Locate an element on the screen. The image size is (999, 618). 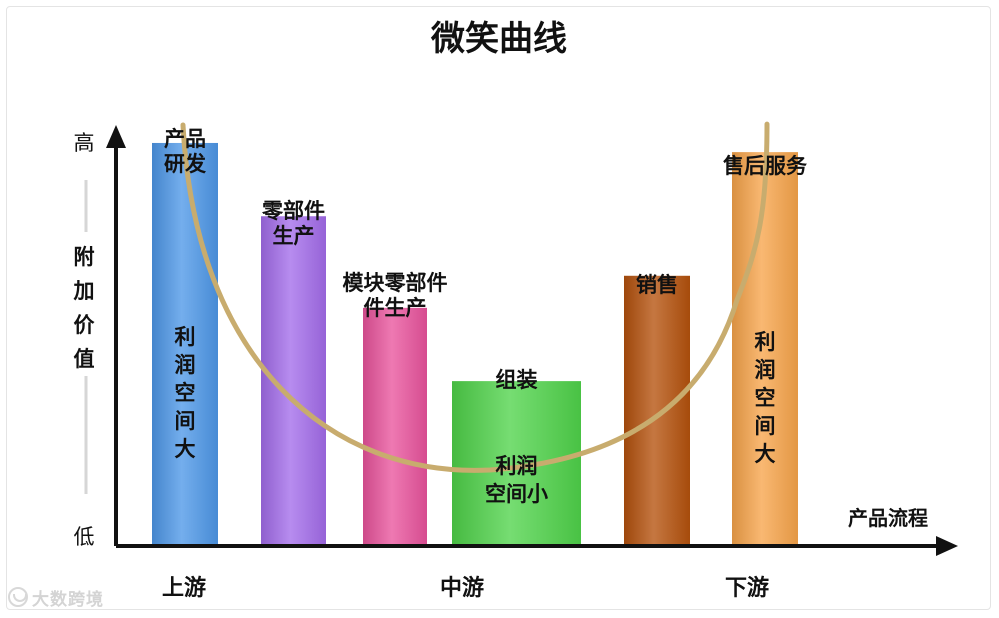
y-low-label: 低 is located at coordinates (84, 537).